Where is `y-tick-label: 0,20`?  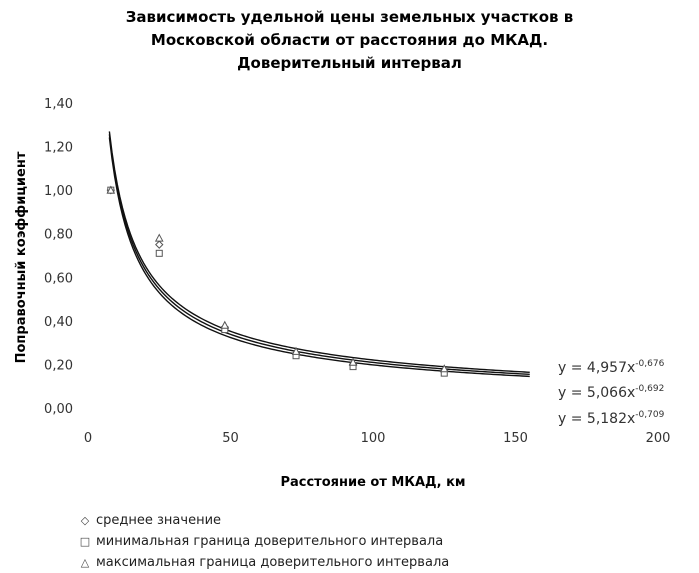
y-tick-label: 0,20 is located at coordinates (58, 365).